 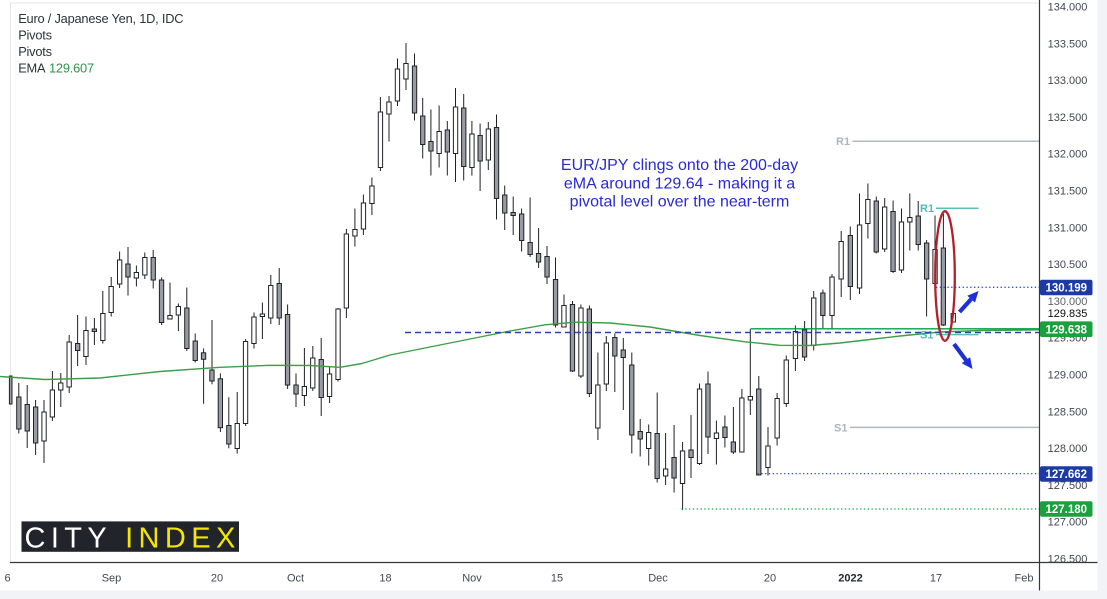 I want to click on svg-text: 129.000, so click(x=1068, y=376).